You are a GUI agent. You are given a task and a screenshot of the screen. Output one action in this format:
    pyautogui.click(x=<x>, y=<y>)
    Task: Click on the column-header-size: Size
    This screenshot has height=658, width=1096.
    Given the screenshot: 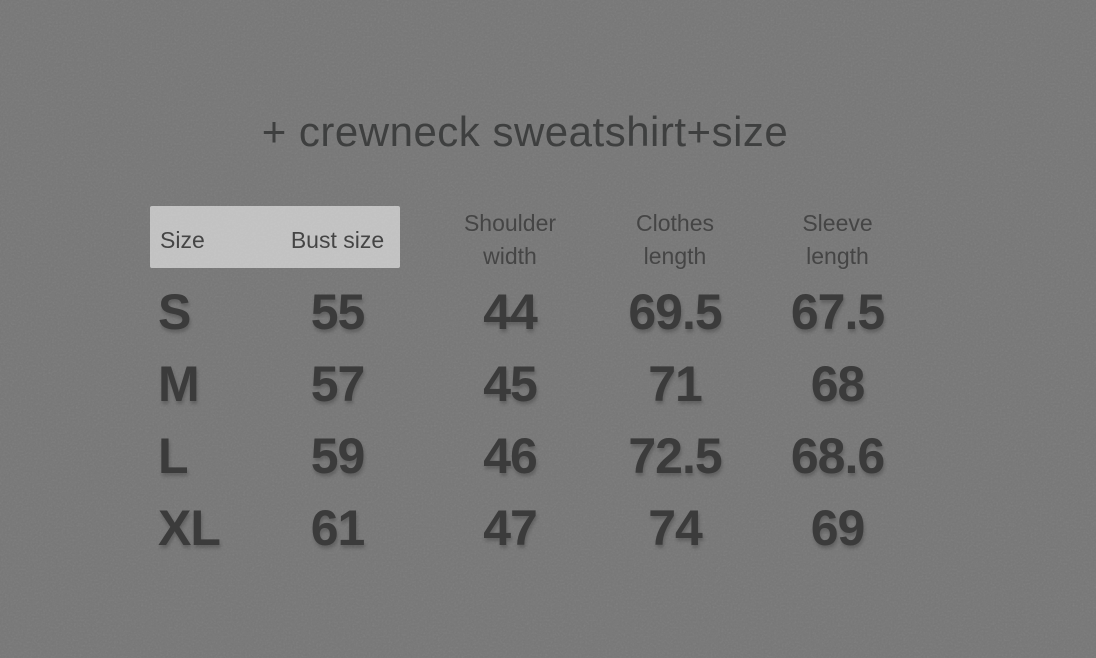 What is the action you would take?
    pyautogui.click(x=182, y=239)
    